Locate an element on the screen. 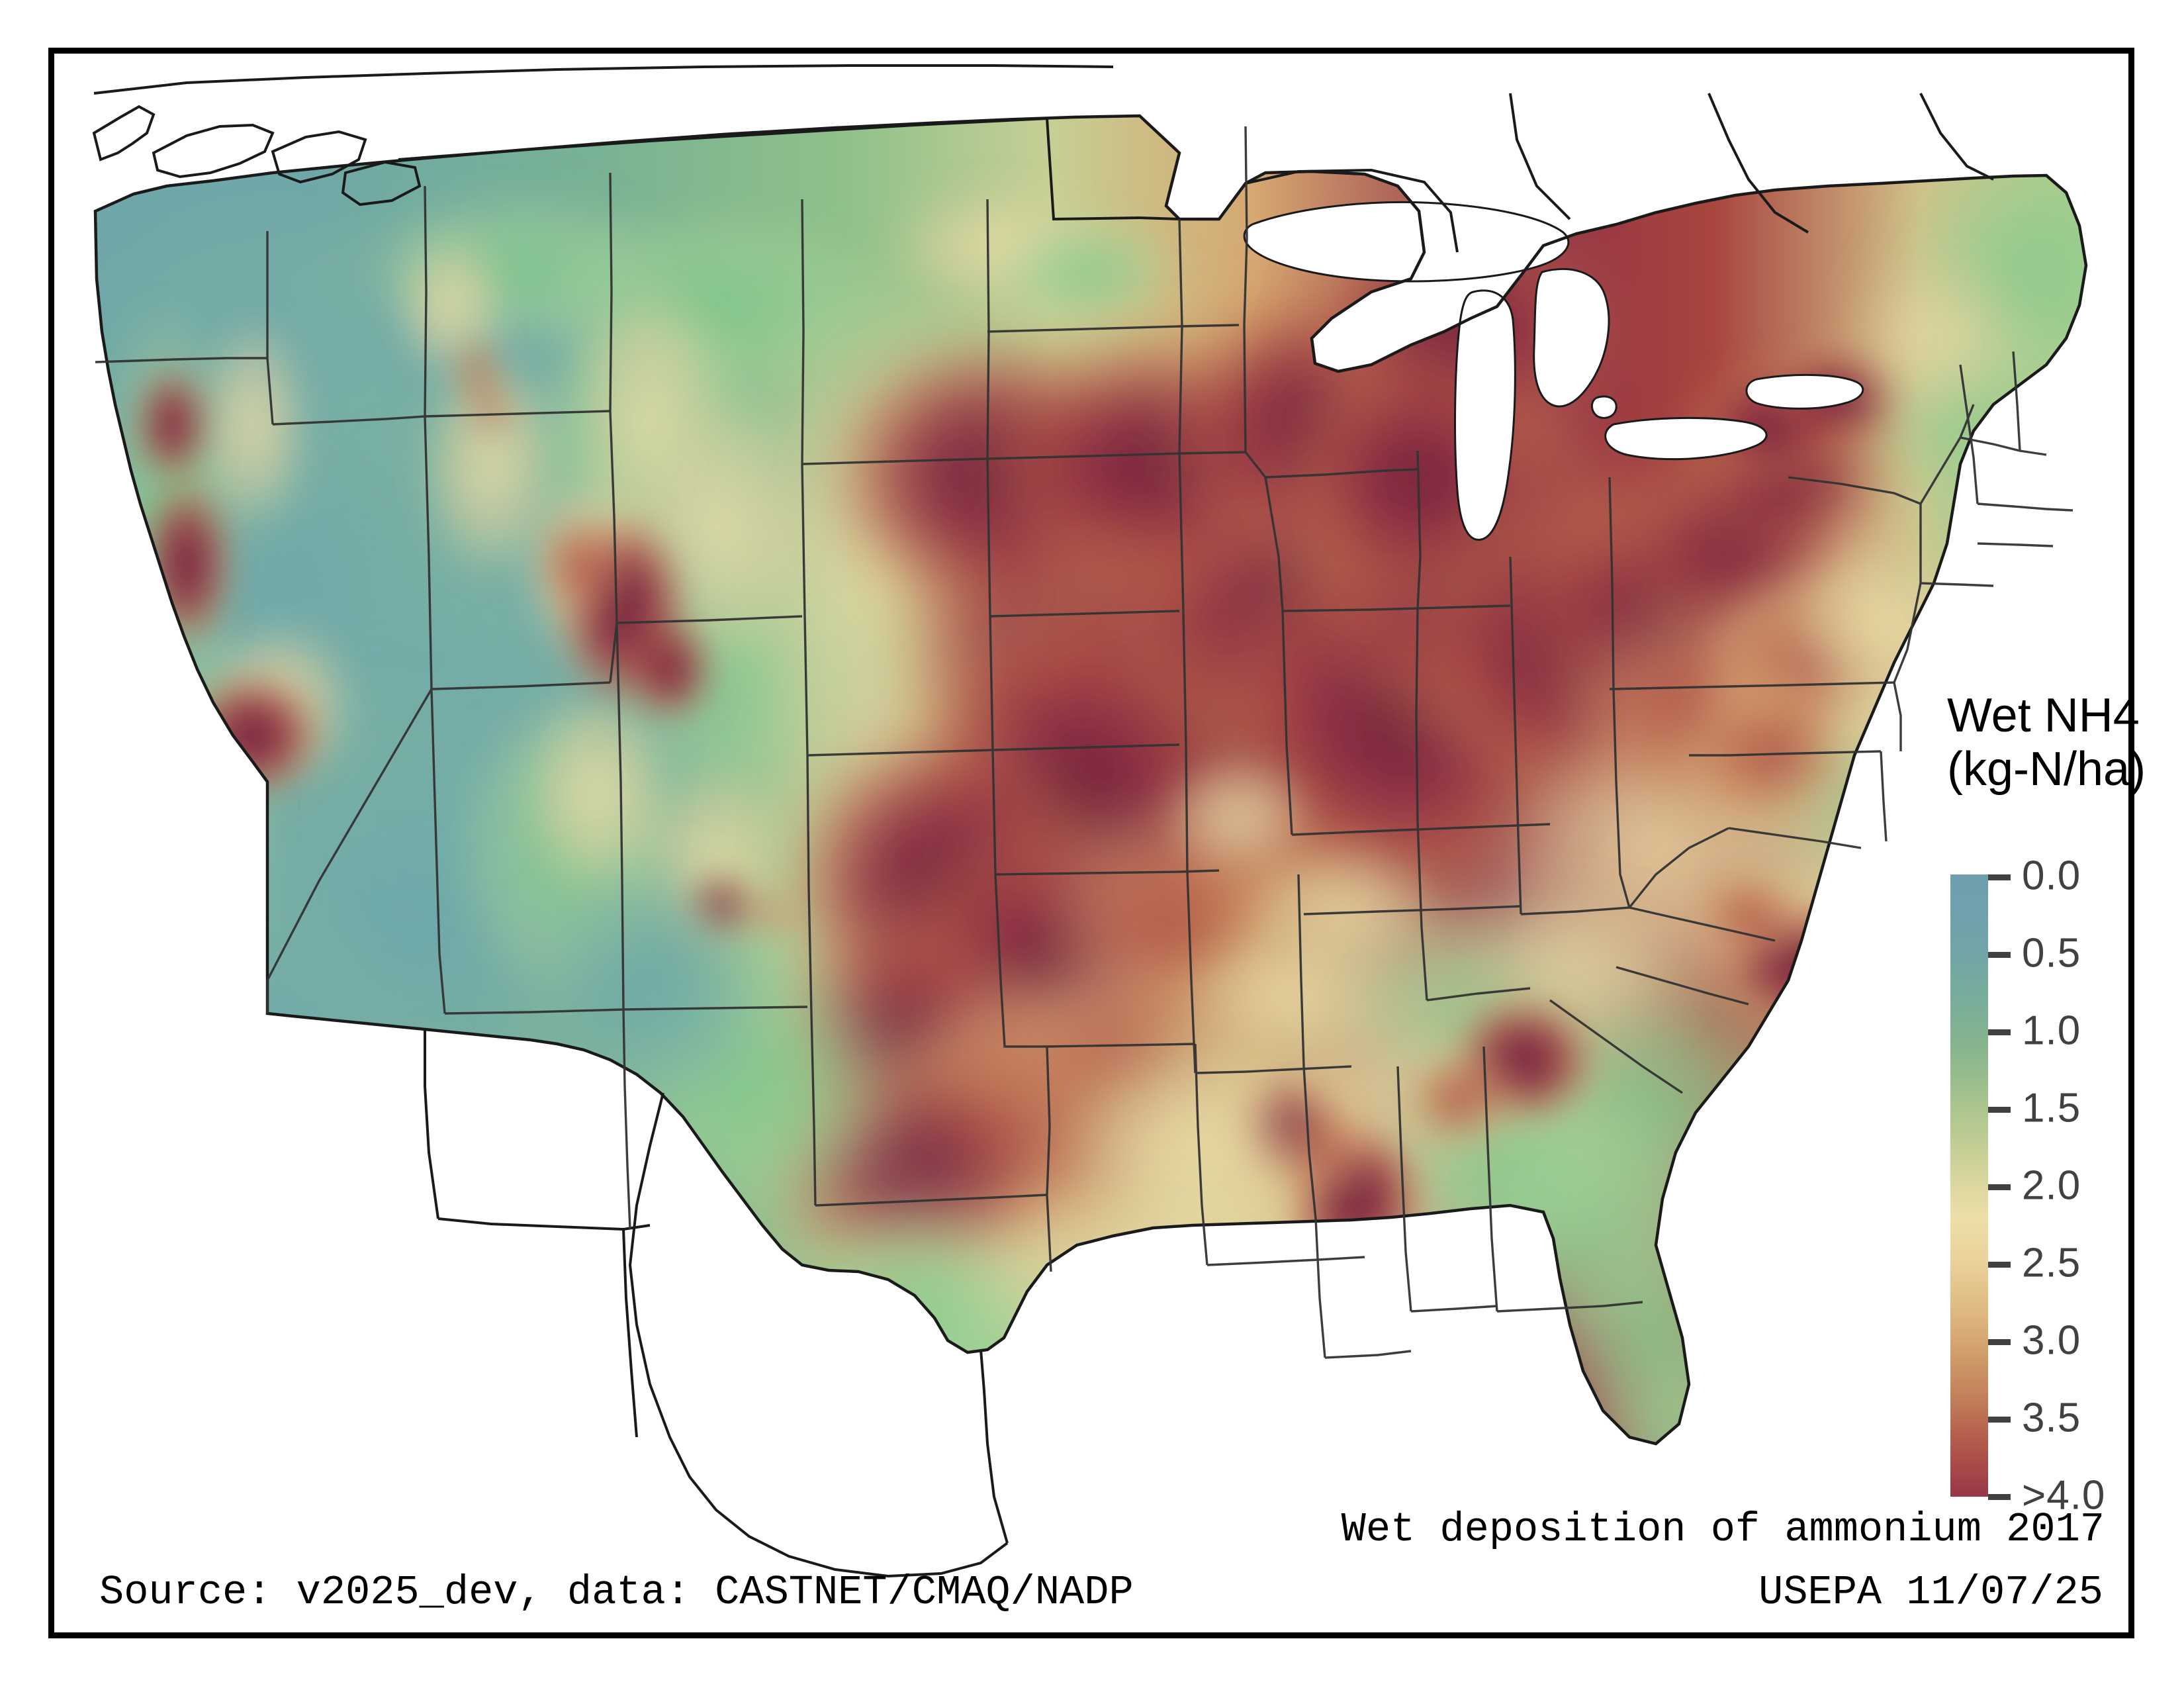 The width and height of the screenshot is (2184, 1688). colorbar-tick-label-8: >4.0 is located at coordinates (2064, 1495).